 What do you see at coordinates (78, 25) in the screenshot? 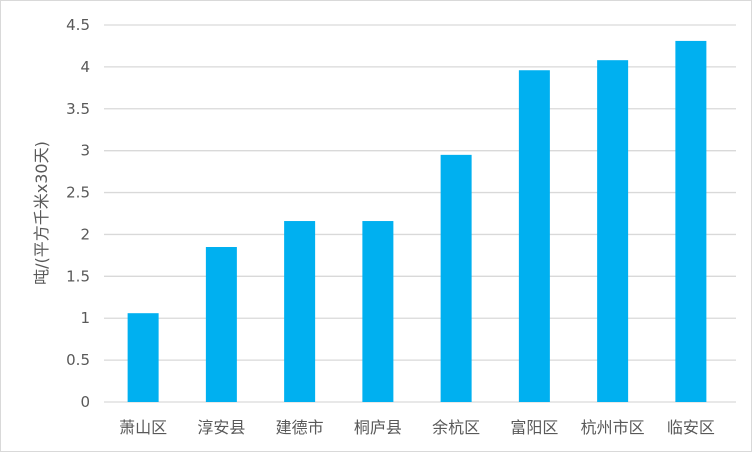
I see `y-tick-label: 4.5` at bounding box center [78, 25].